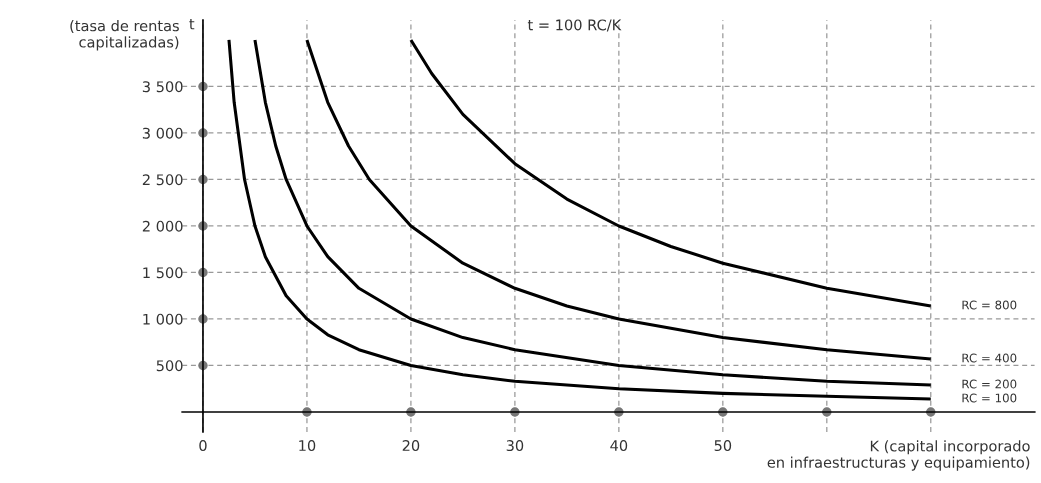 Image resolution: width=1041 pixels, height=483 pixels. What do you see at coordinates (307, 446) in the screenshot?
I see `x-tick-label: 10` at bounding box center [307, 446].